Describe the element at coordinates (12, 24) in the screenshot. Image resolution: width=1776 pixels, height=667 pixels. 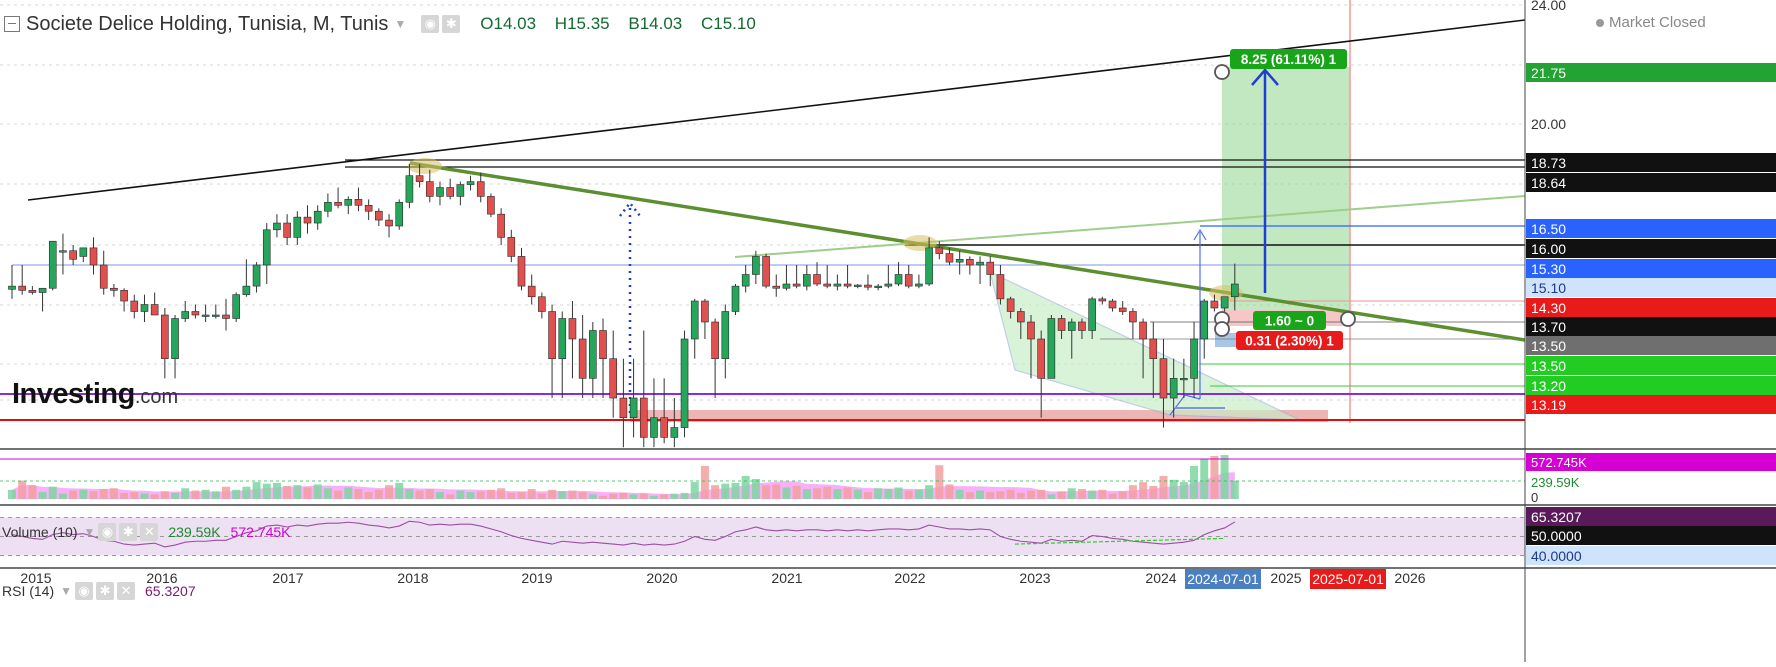
I see `collapse-icon` at that location.